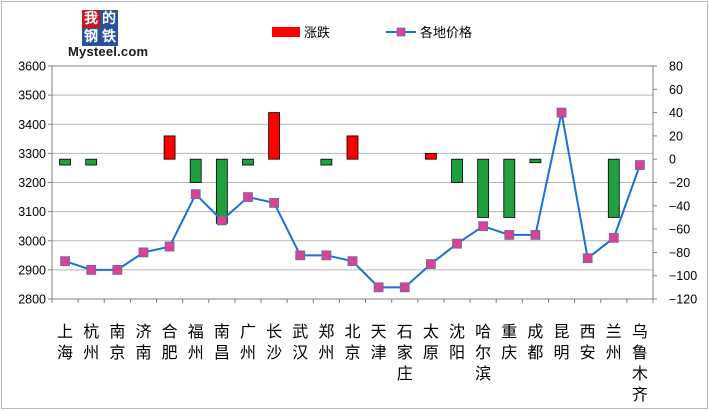 The width and height of the screenshot is (709, 410). I want to click on x-category-label: 广州, so click(248, 342).